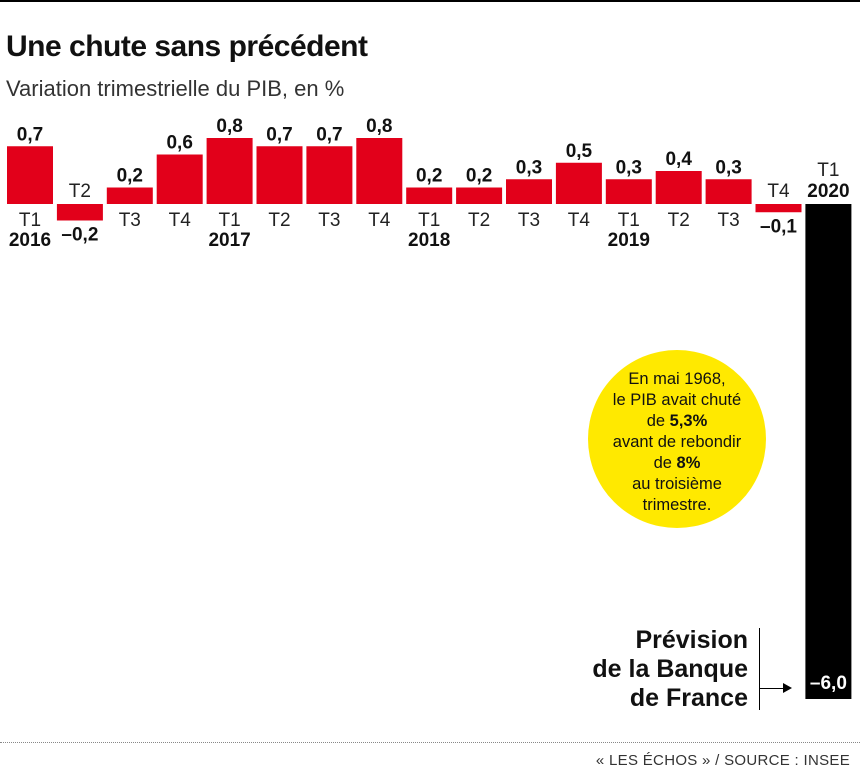 Image resolution: width=860 pixels, height=778 pixels. What do you see at coordinates (688, 420) in the screenshot?
I see `note-value-drop: 5,3%` at bounding box center [688, 420].